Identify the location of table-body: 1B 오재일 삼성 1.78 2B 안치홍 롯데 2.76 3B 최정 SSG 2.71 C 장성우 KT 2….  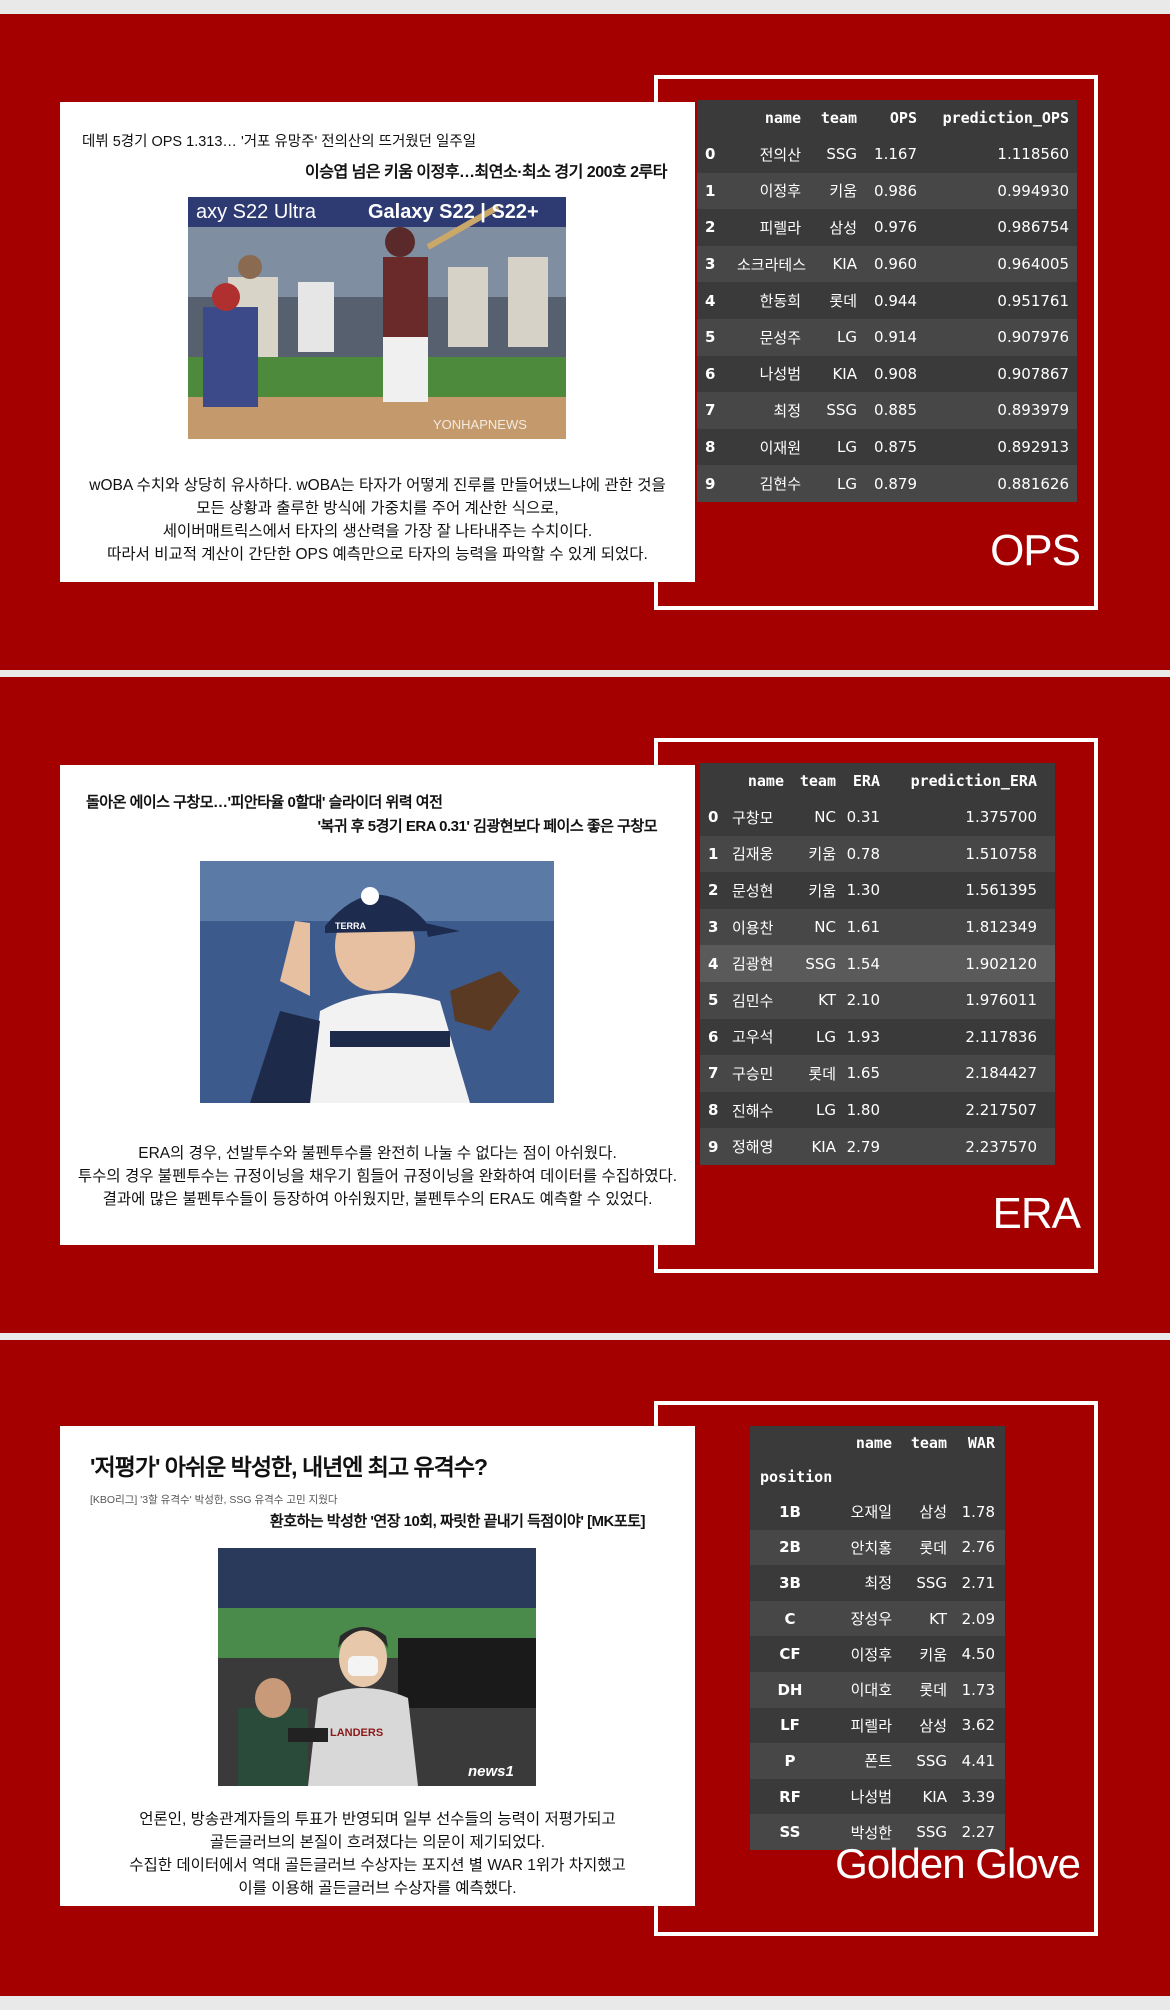
(877, 1672).